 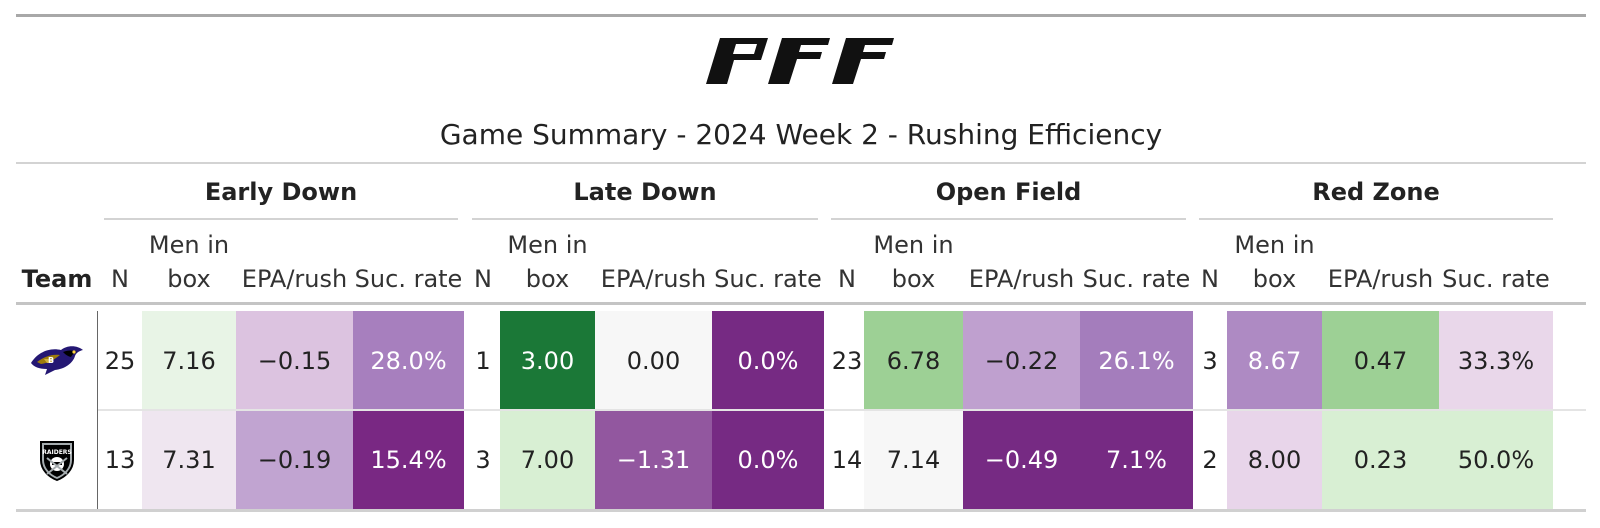 I want to click on svg-text: B, so click(x=51, y=360).